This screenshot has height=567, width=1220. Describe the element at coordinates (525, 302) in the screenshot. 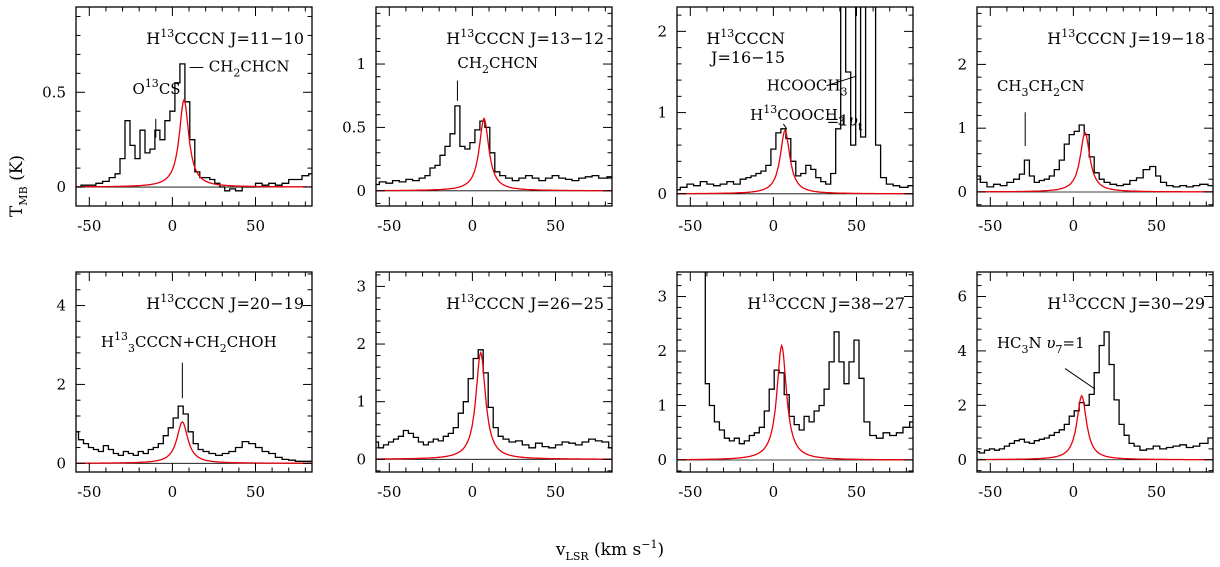

I see `panel-title: H13CCCN J=26−25` at that location.